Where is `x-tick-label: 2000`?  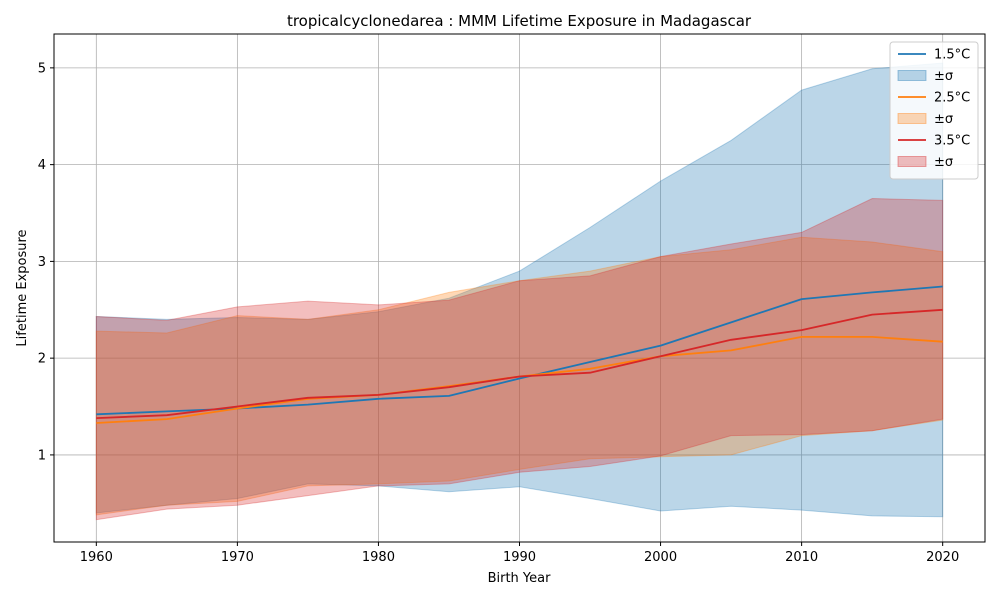 x-tick-label: 2000 is located at coordinates (660, 557).